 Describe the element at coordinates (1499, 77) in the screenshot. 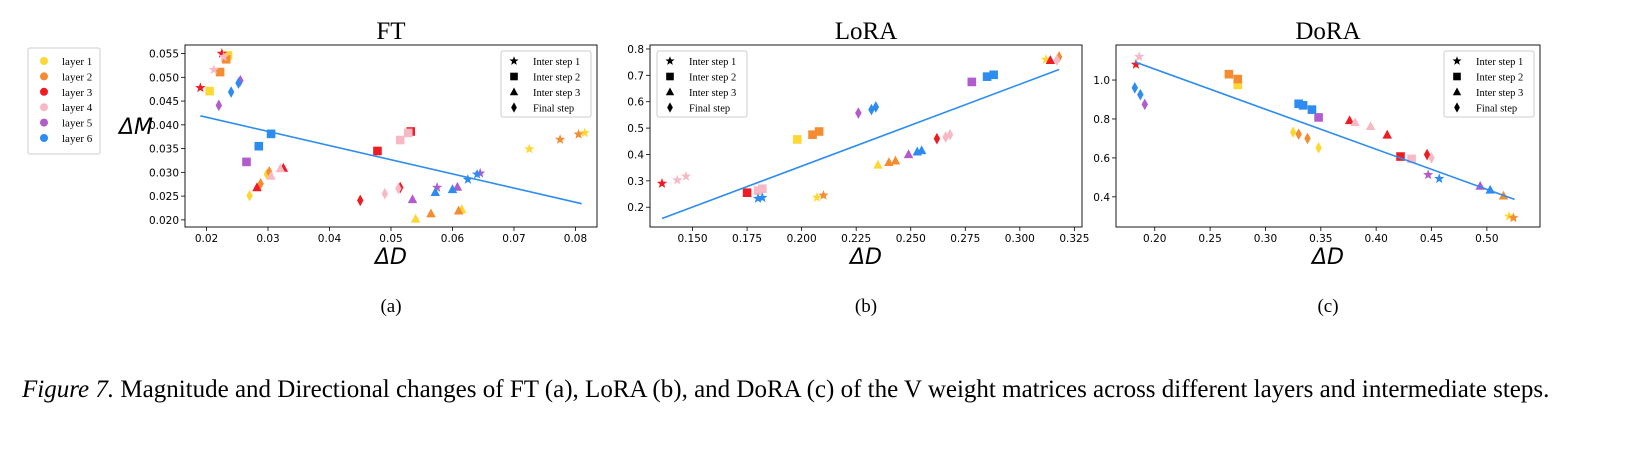

I see `step-legend-label: Inter step 2` at that location.